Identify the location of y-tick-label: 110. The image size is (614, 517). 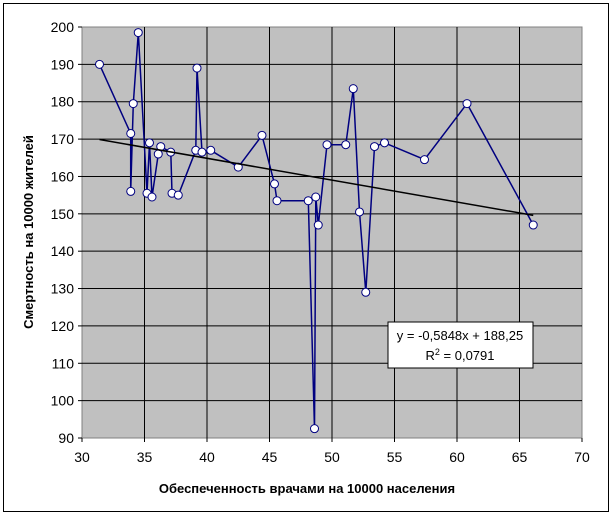
(63, 363).